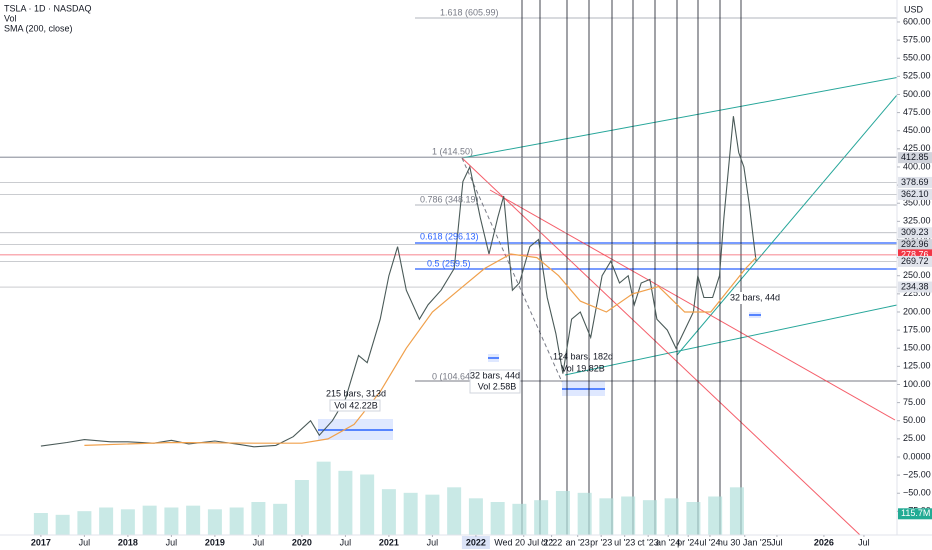  Describe the element at coordinates (917, 21) in the screenshot. I see `y-tick-label: 600.00` at that location.